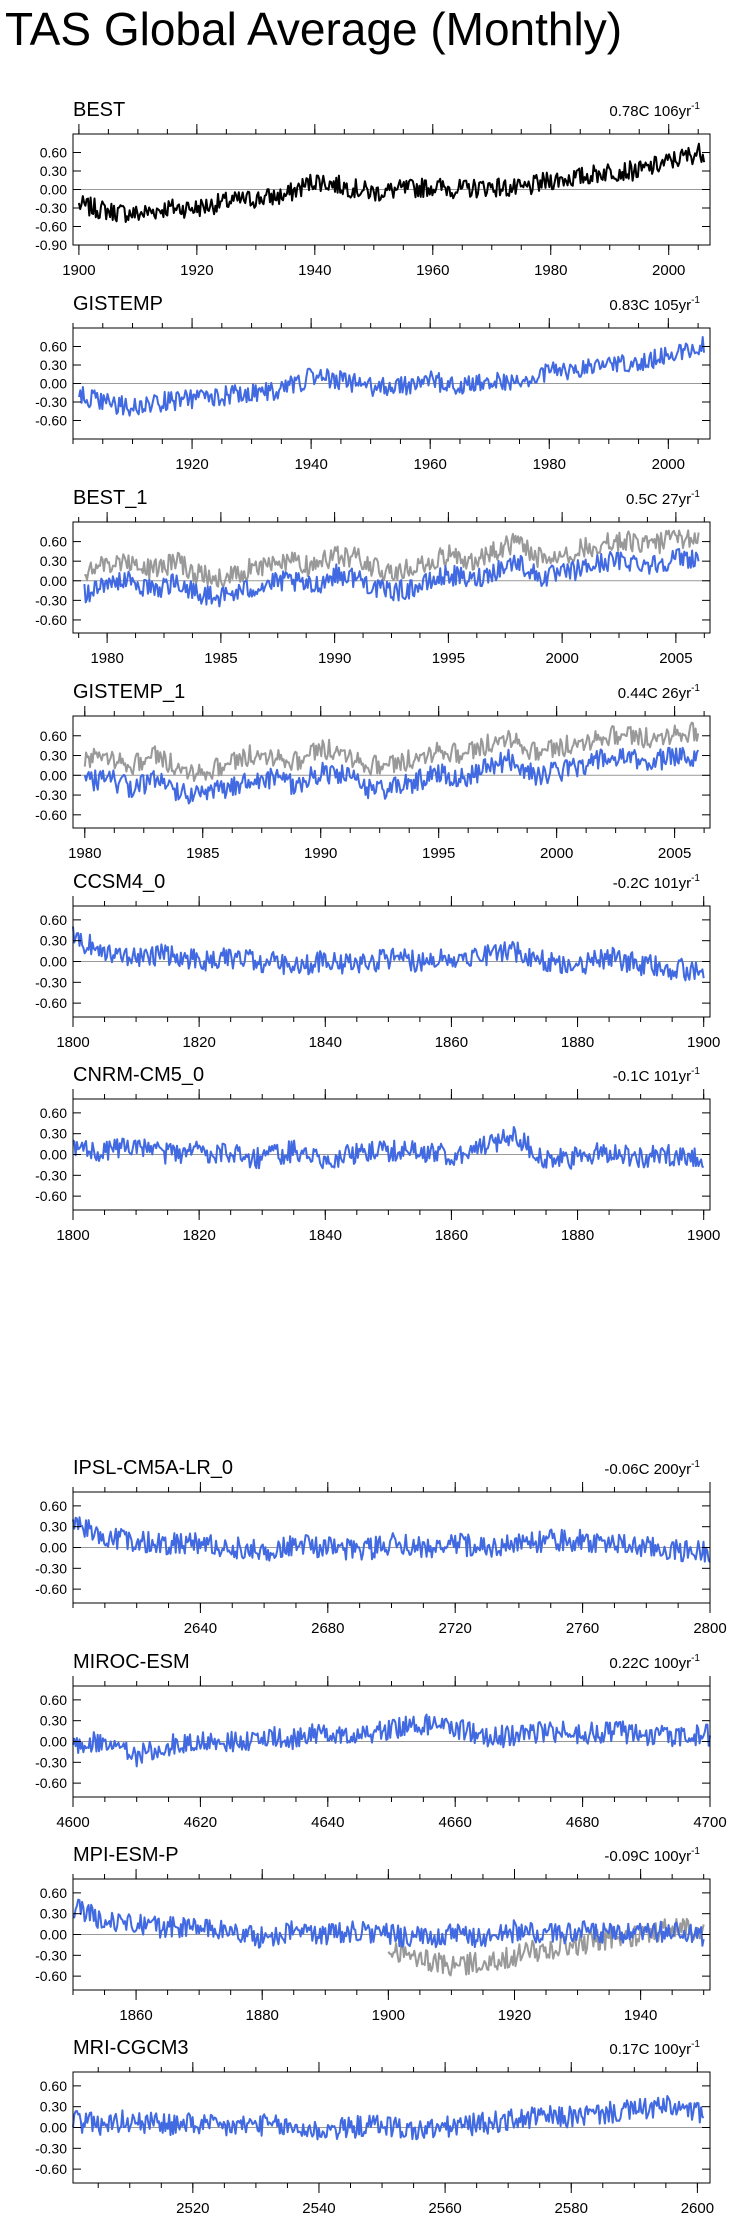 The width and height of the screenshot is (736, 2221). Describe the element at coordinates (658, 499) in the screenshot. I see `panel-stats-value: 0.5C 27yr` at that location.